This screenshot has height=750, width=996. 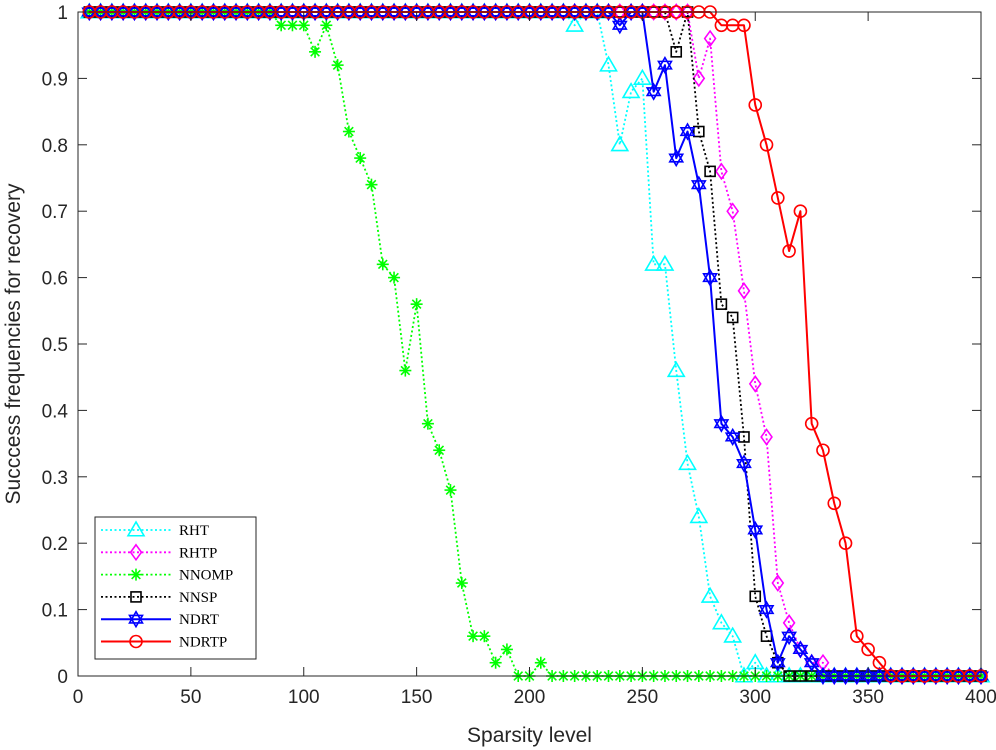 What do you see at coordinates (62, 677) in the screenshot?
I see `y-tick-label: 0` at bounding box center [62, 677].